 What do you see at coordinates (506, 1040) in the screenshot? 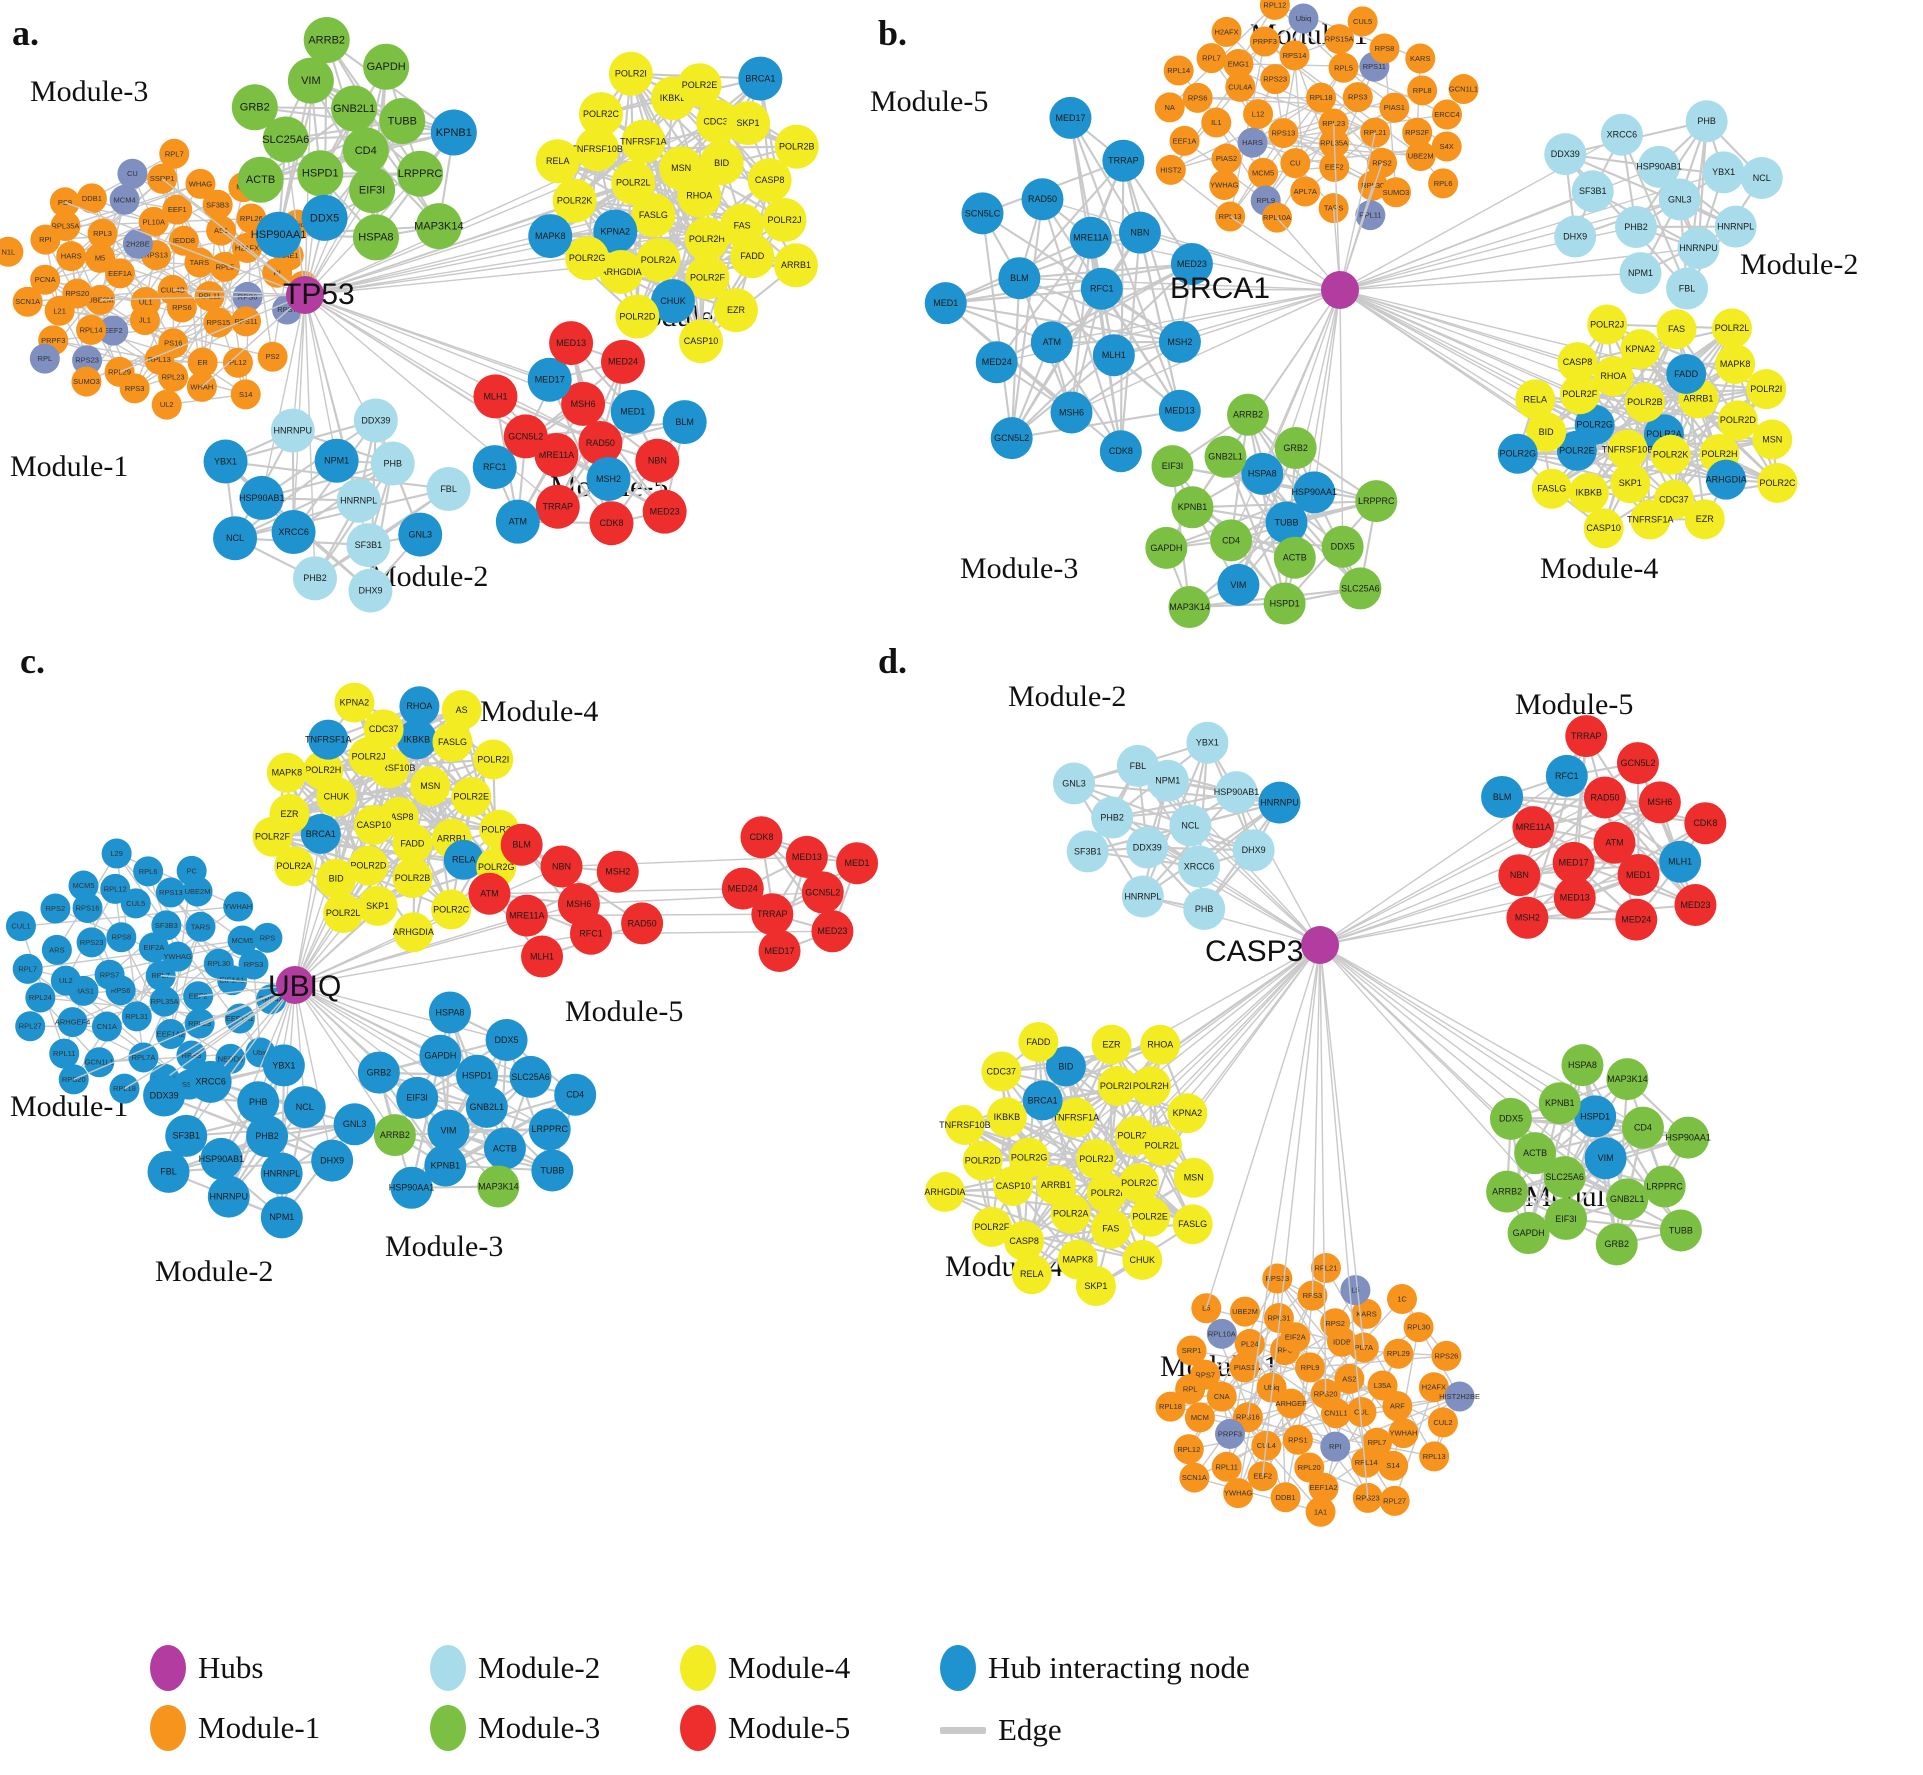
I see `network-node: DDX5` at bounding box center [506, 1040].